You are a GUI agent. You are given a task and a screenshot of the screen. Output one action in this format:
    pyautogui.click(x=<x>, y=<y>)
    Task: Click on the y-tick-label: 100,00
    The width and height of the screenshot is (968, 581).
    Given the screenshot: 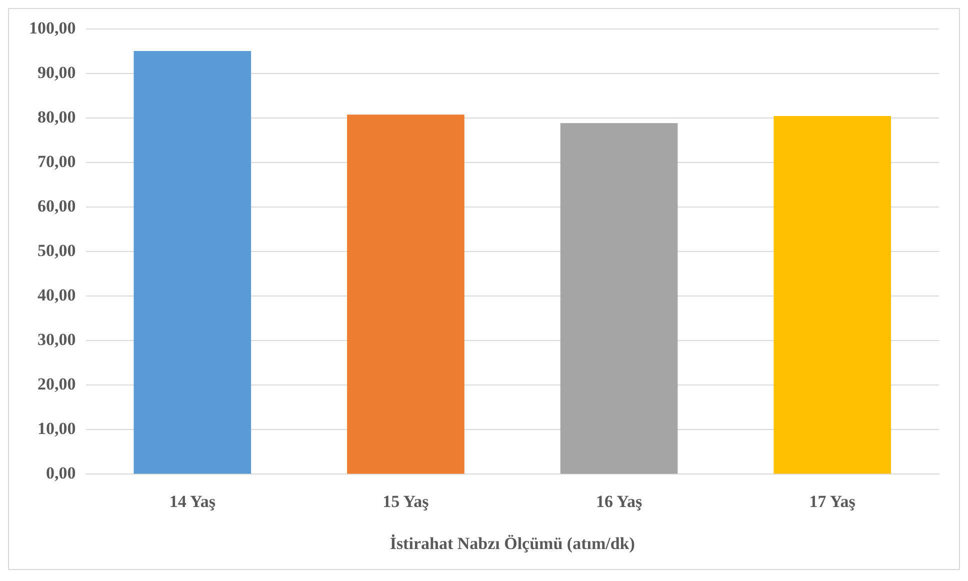 What is the action you would take?
    pyautogui.click(x=52, y=28)
    